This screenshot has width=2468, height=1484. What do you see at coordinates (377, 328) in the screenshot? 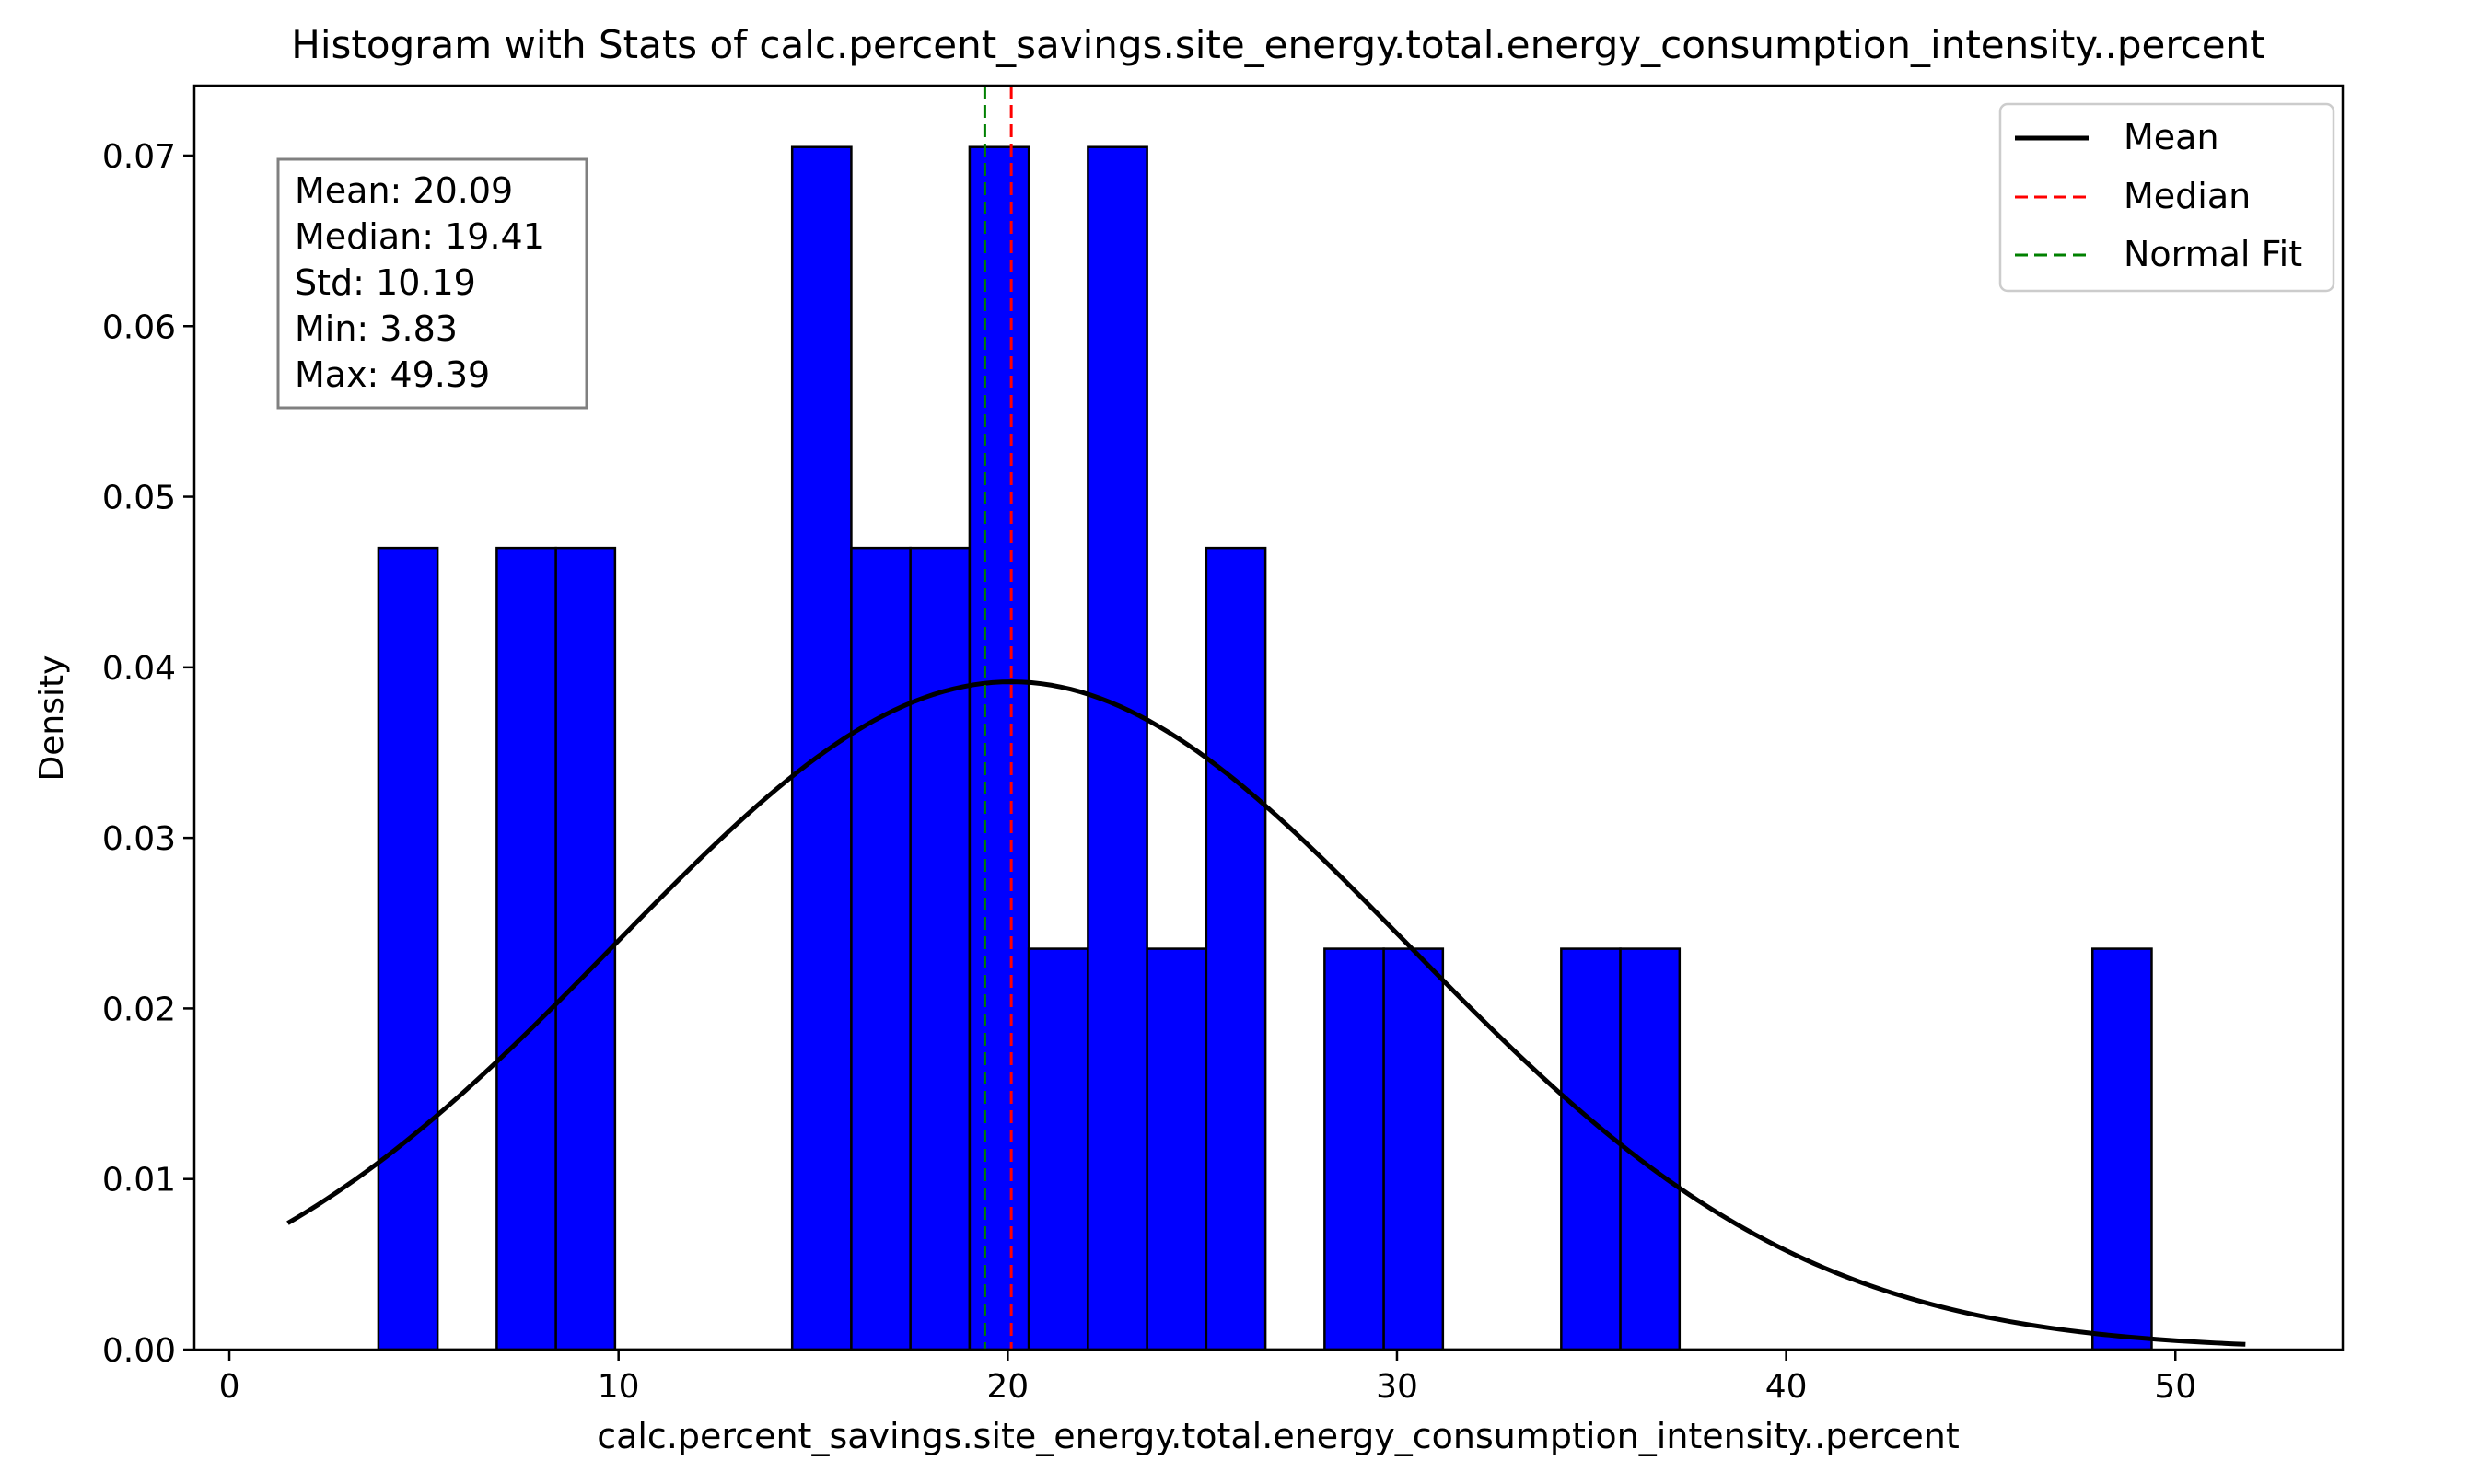
I see `stats-min: Min: 3.83` at bounding box center [377, 328].